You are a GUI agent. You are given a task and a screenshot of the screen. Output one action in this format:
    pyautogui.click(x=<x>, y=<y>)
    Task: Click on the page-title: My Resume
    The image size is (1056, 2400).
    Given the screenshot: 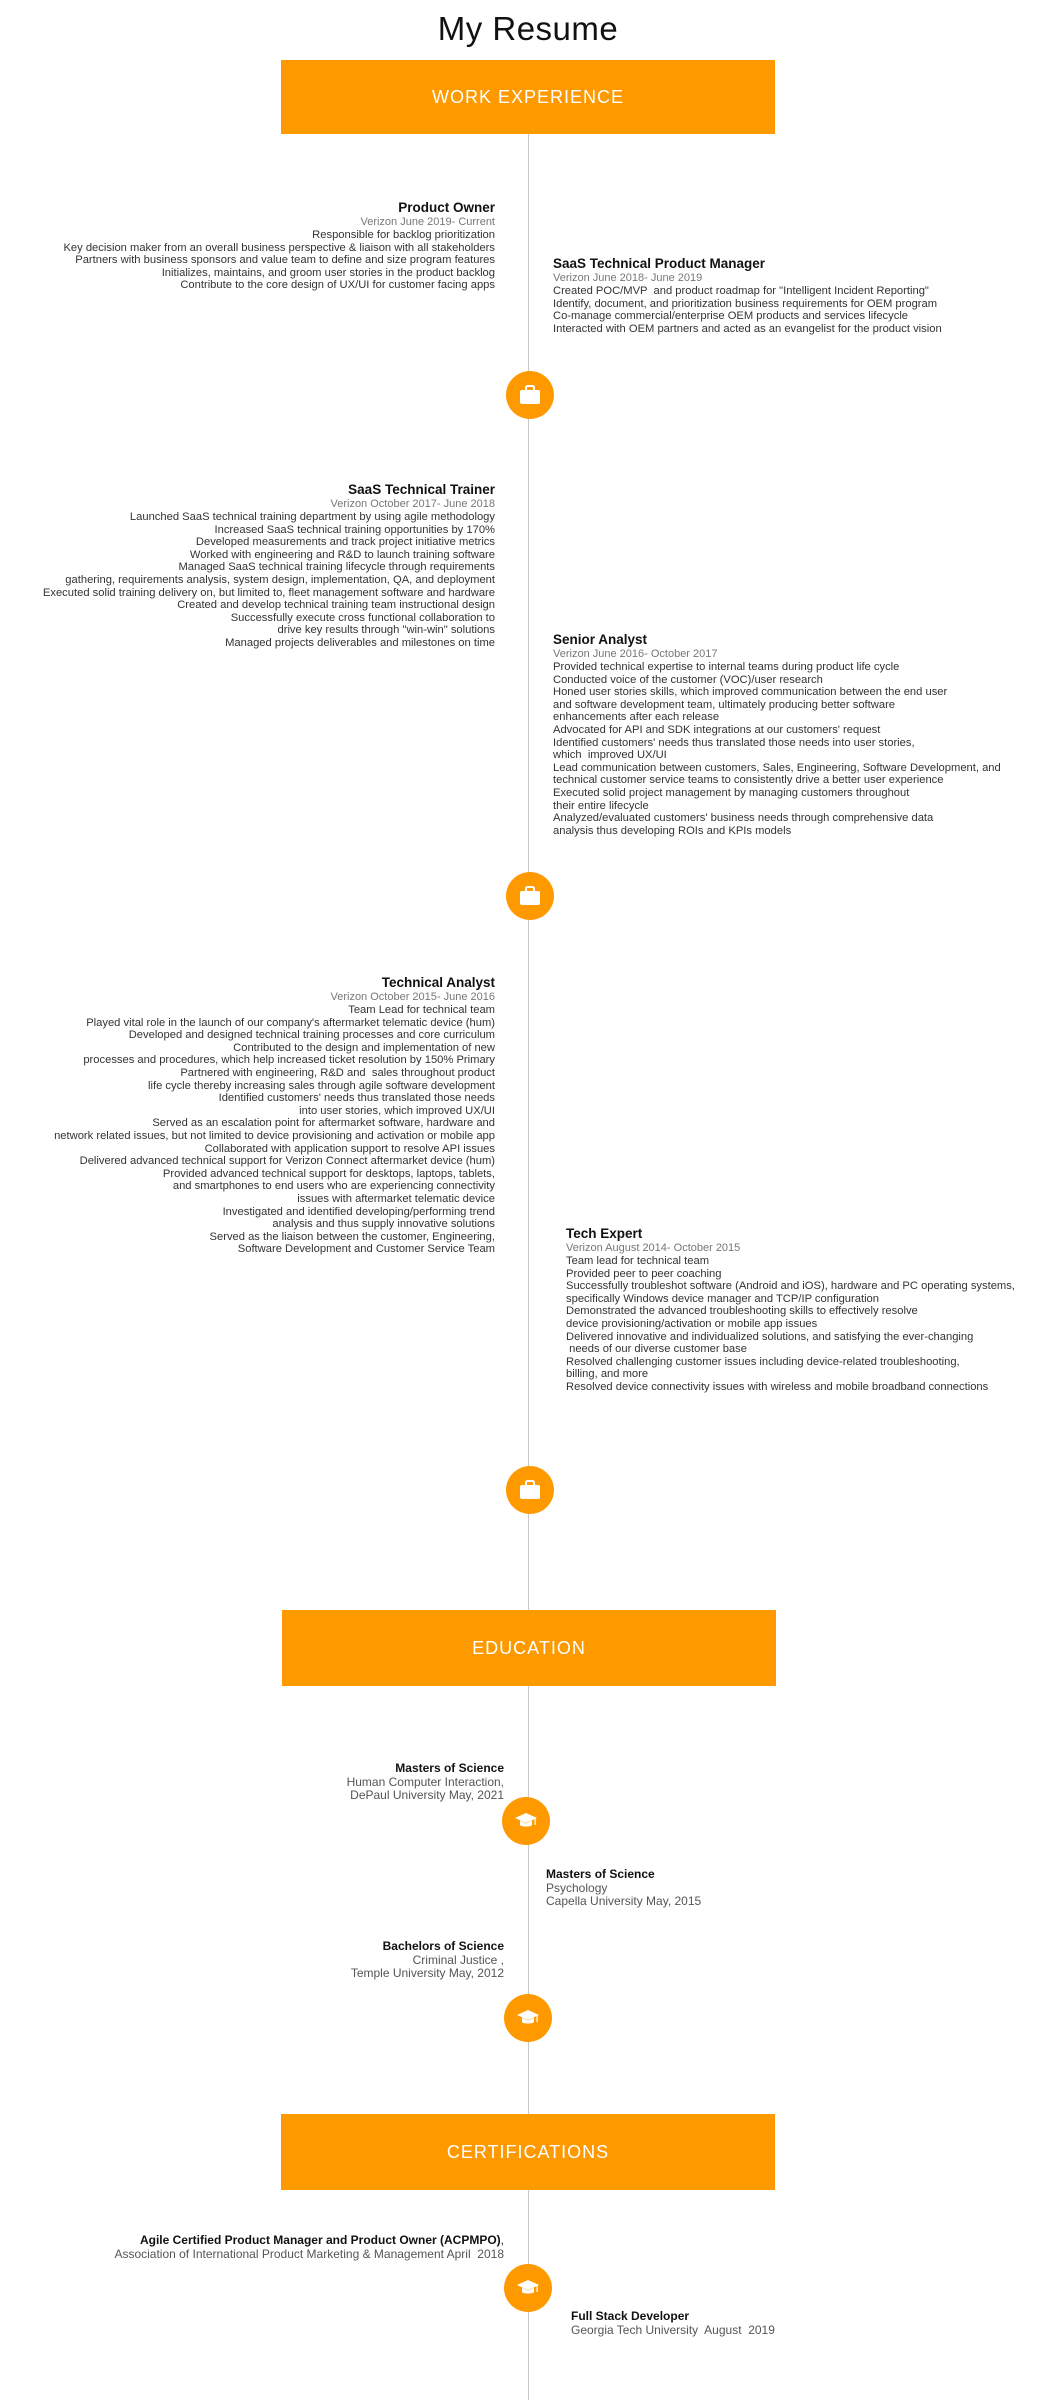 What is the action you would take?
    pyautogui.click(x=528, y=28)
    